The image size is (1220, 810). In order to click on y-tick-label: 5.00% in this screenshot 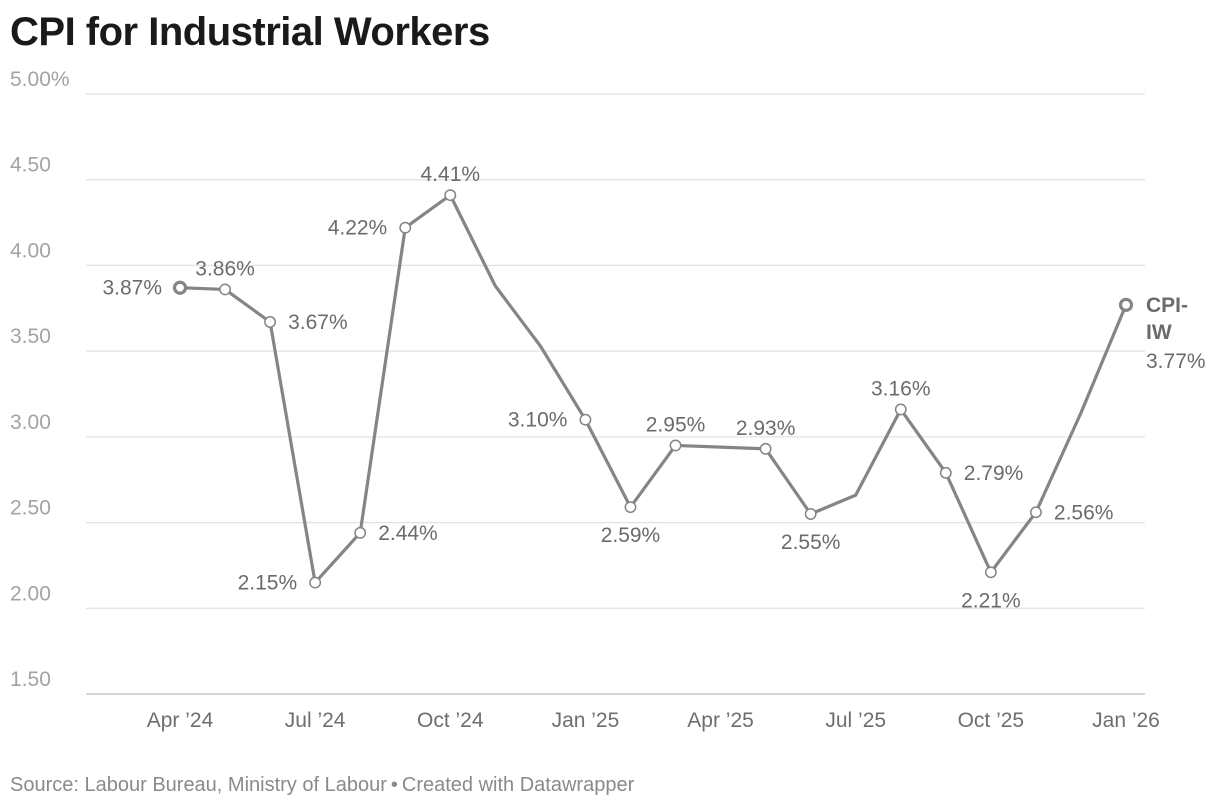, I will do `click(40, 79)`.